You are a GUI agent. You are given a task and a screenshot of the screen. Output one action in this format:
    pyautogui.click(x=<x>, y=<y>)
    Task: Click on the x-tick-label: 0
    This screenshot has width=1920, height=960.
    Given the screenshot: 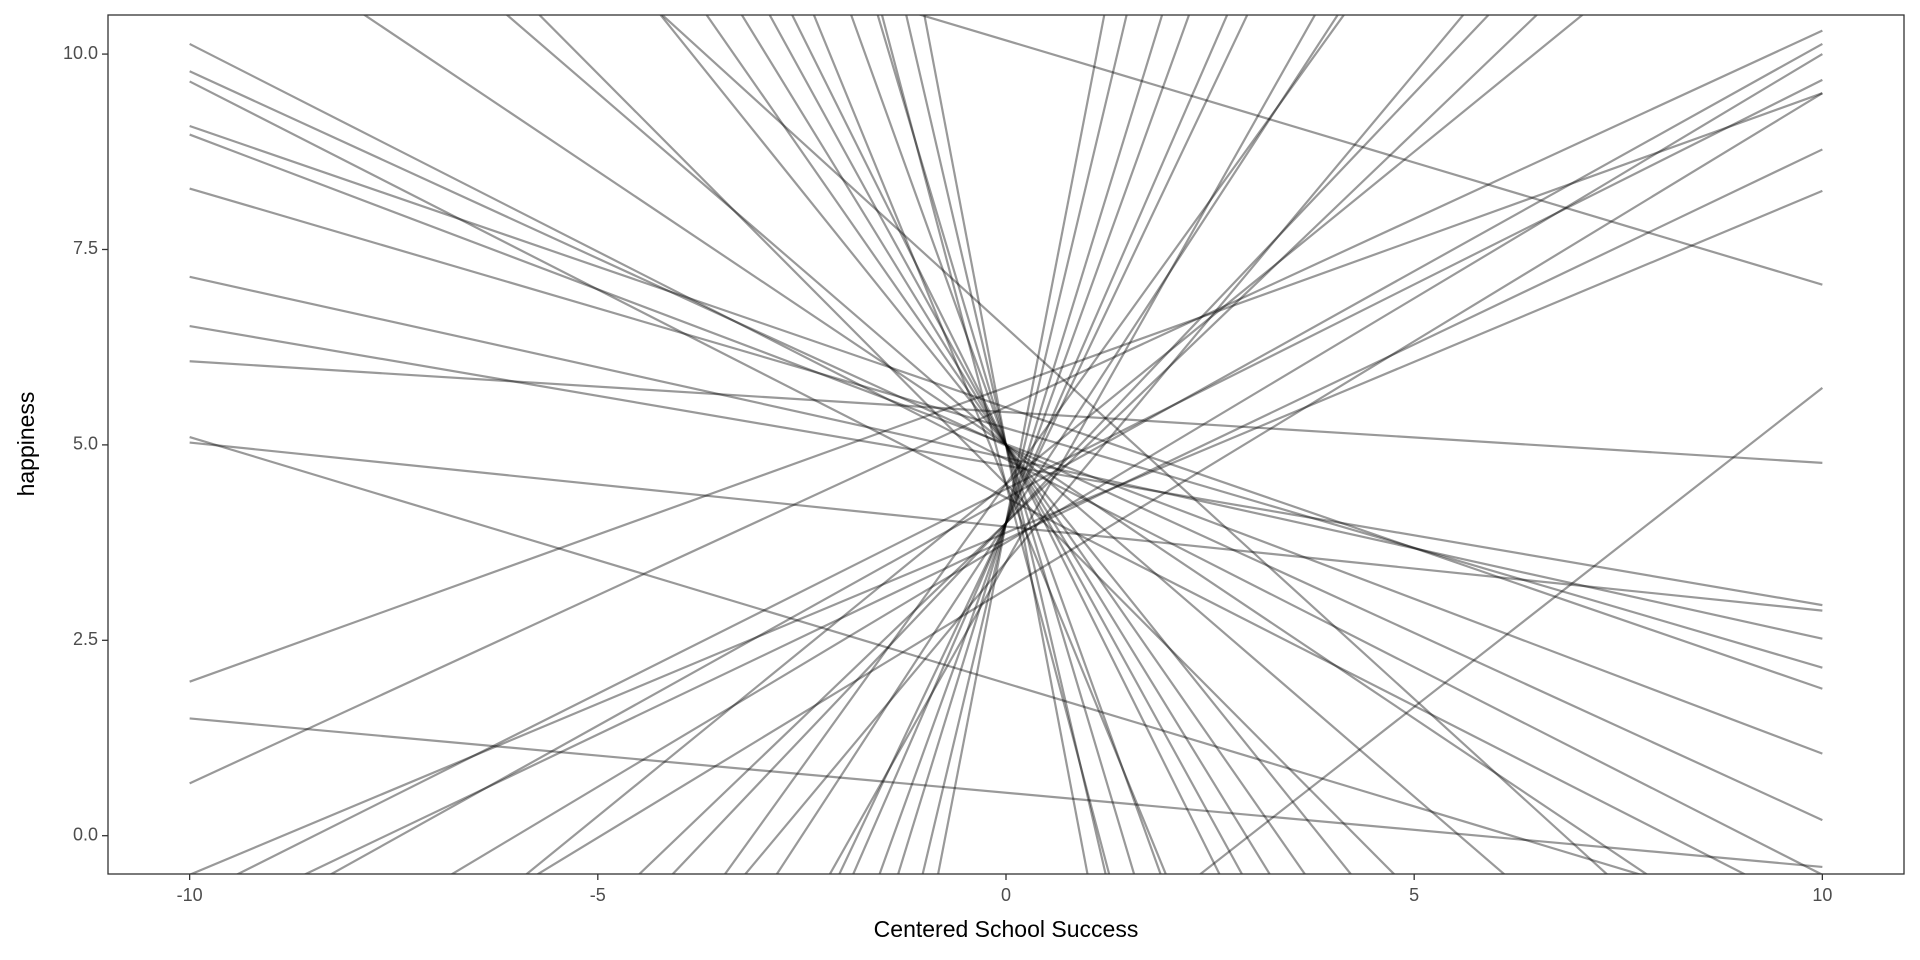 What is the action you would take?
    pyautogui.click(x=1006, y=895)
    